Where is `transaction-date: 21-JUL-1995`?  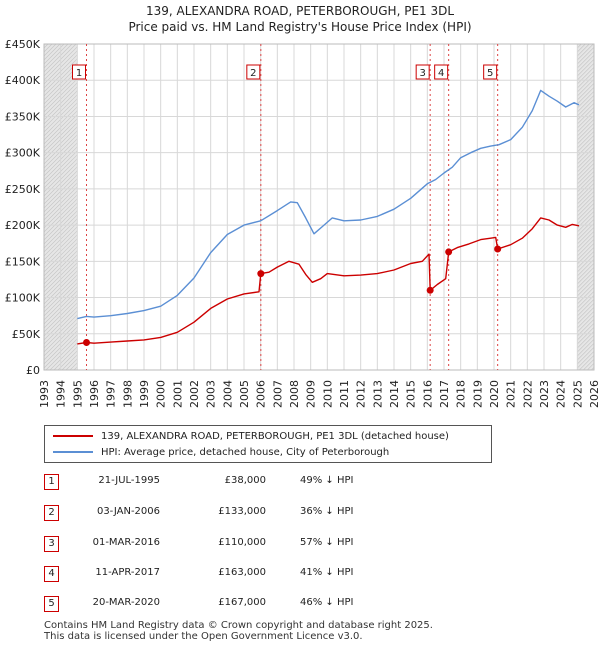 transaction-date: 21-JUL-1995 is located at coordinates (129, 480).